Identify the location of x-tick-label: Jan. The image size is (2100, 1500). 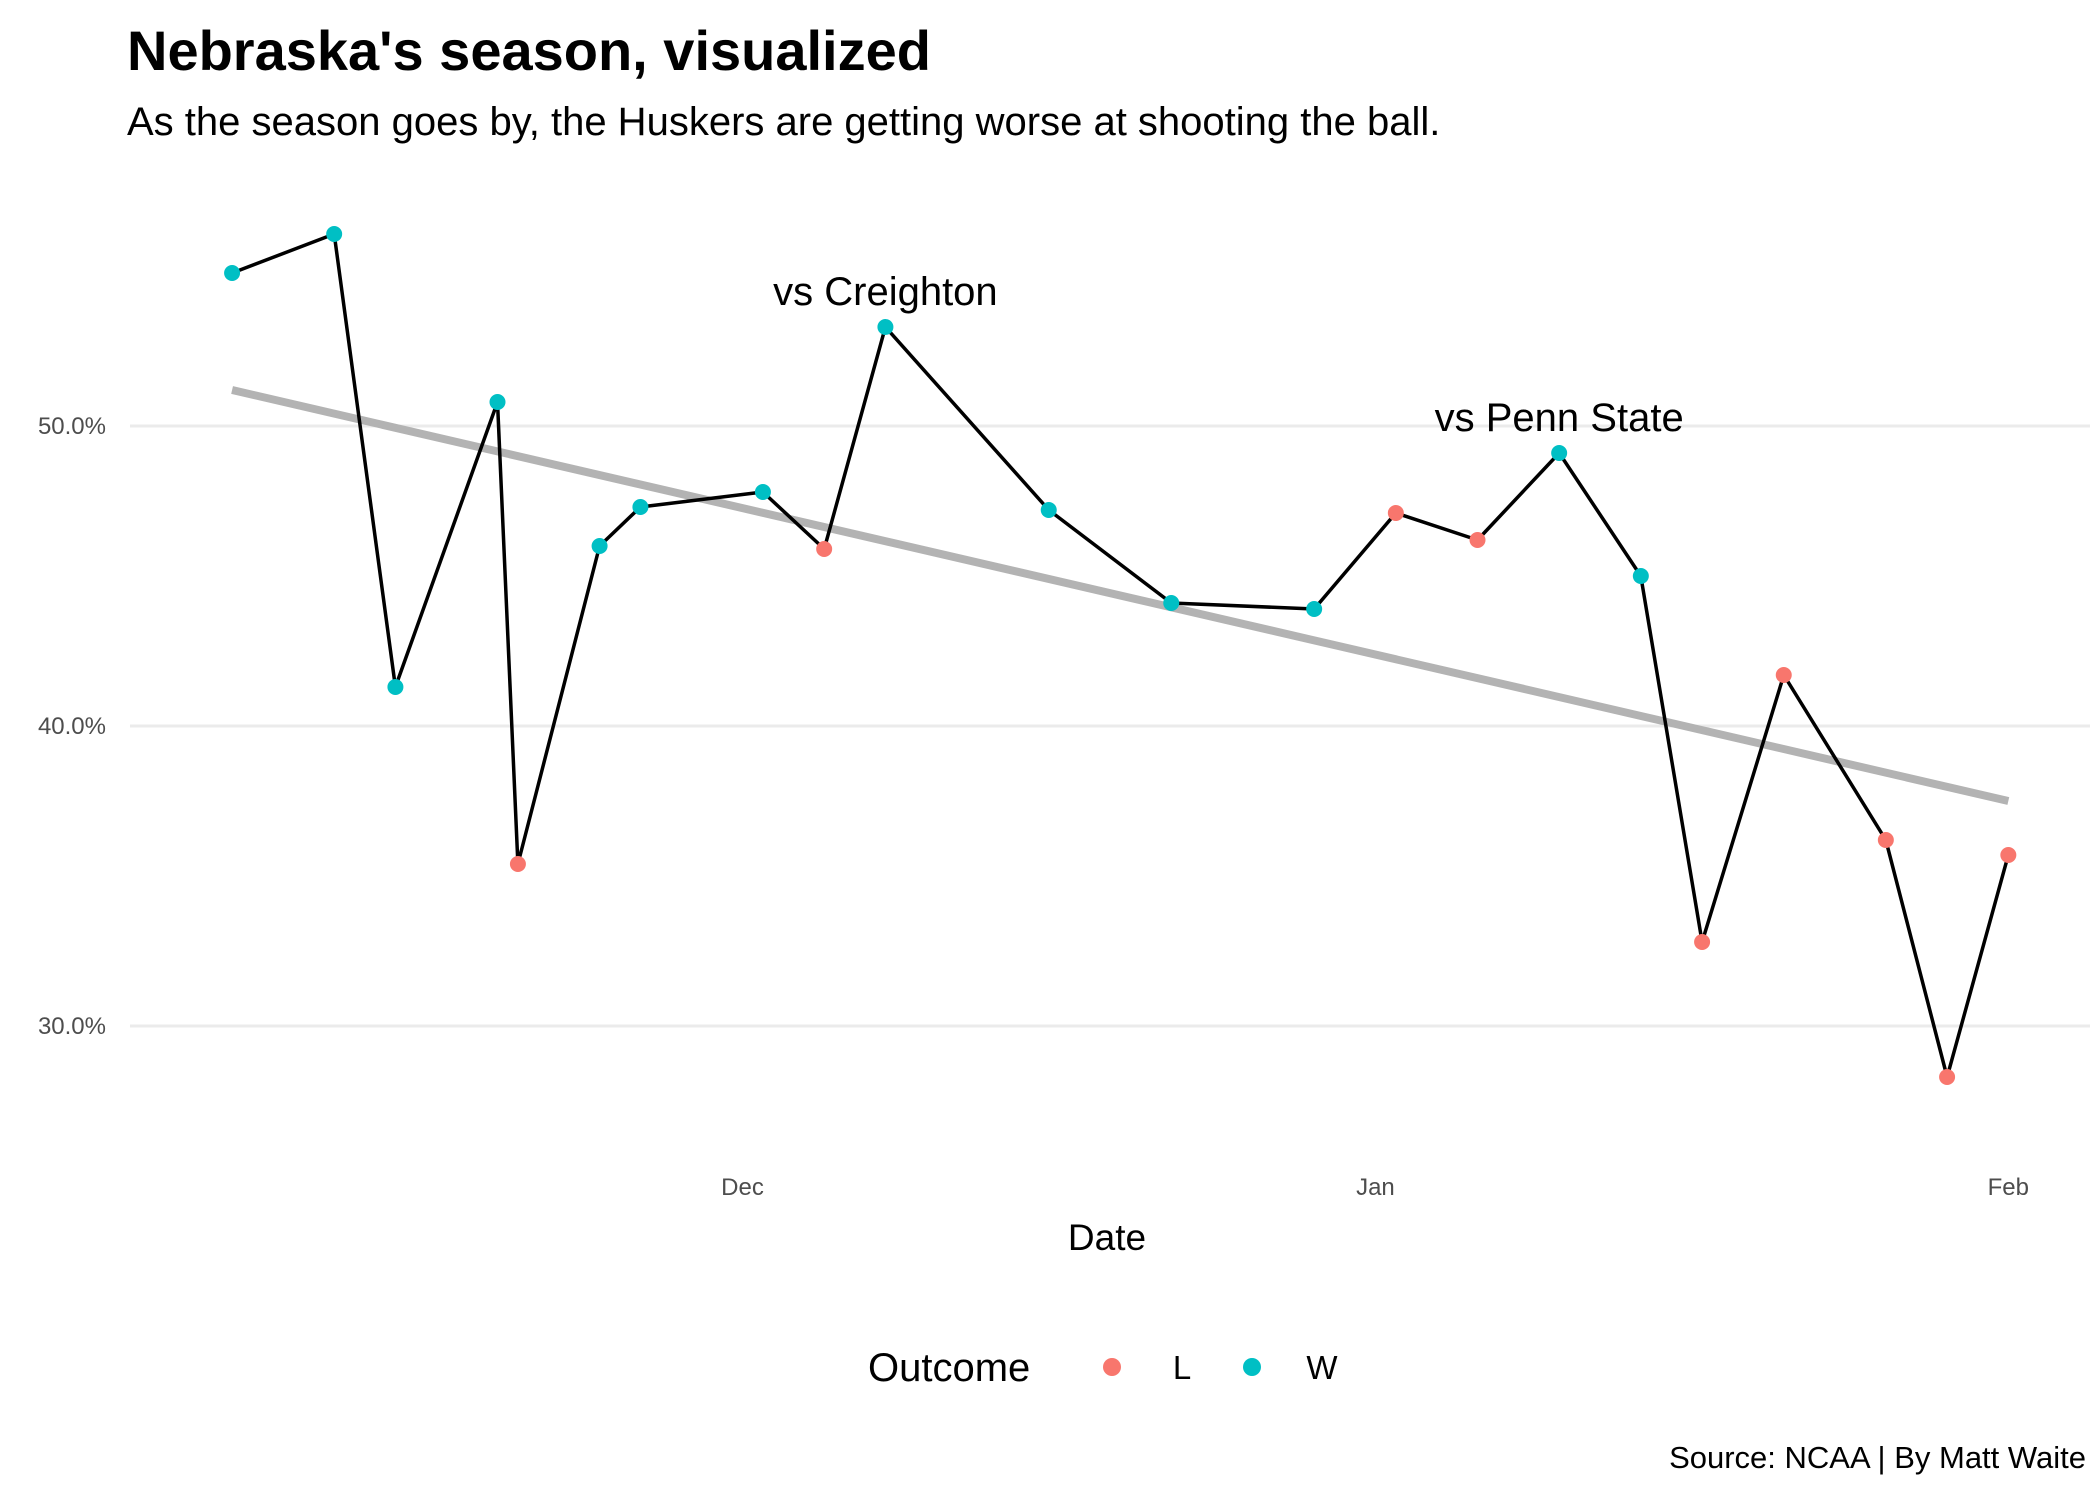
(1375, 1187).